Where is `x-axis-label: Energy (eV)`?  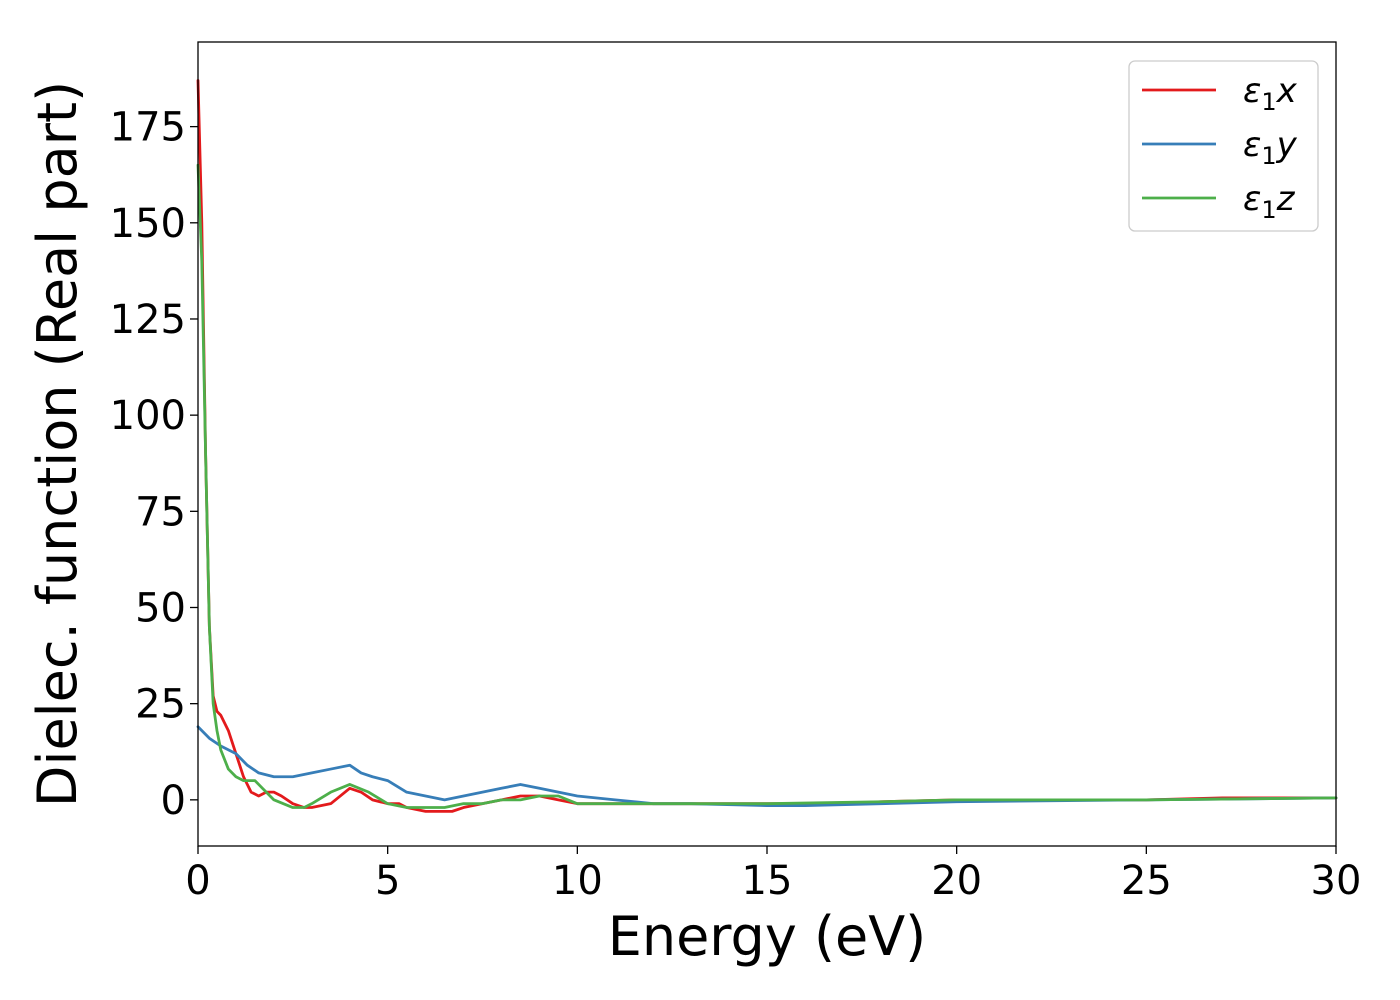
x-axis-label: Energy (eV) is located at coordinates (767, 936).